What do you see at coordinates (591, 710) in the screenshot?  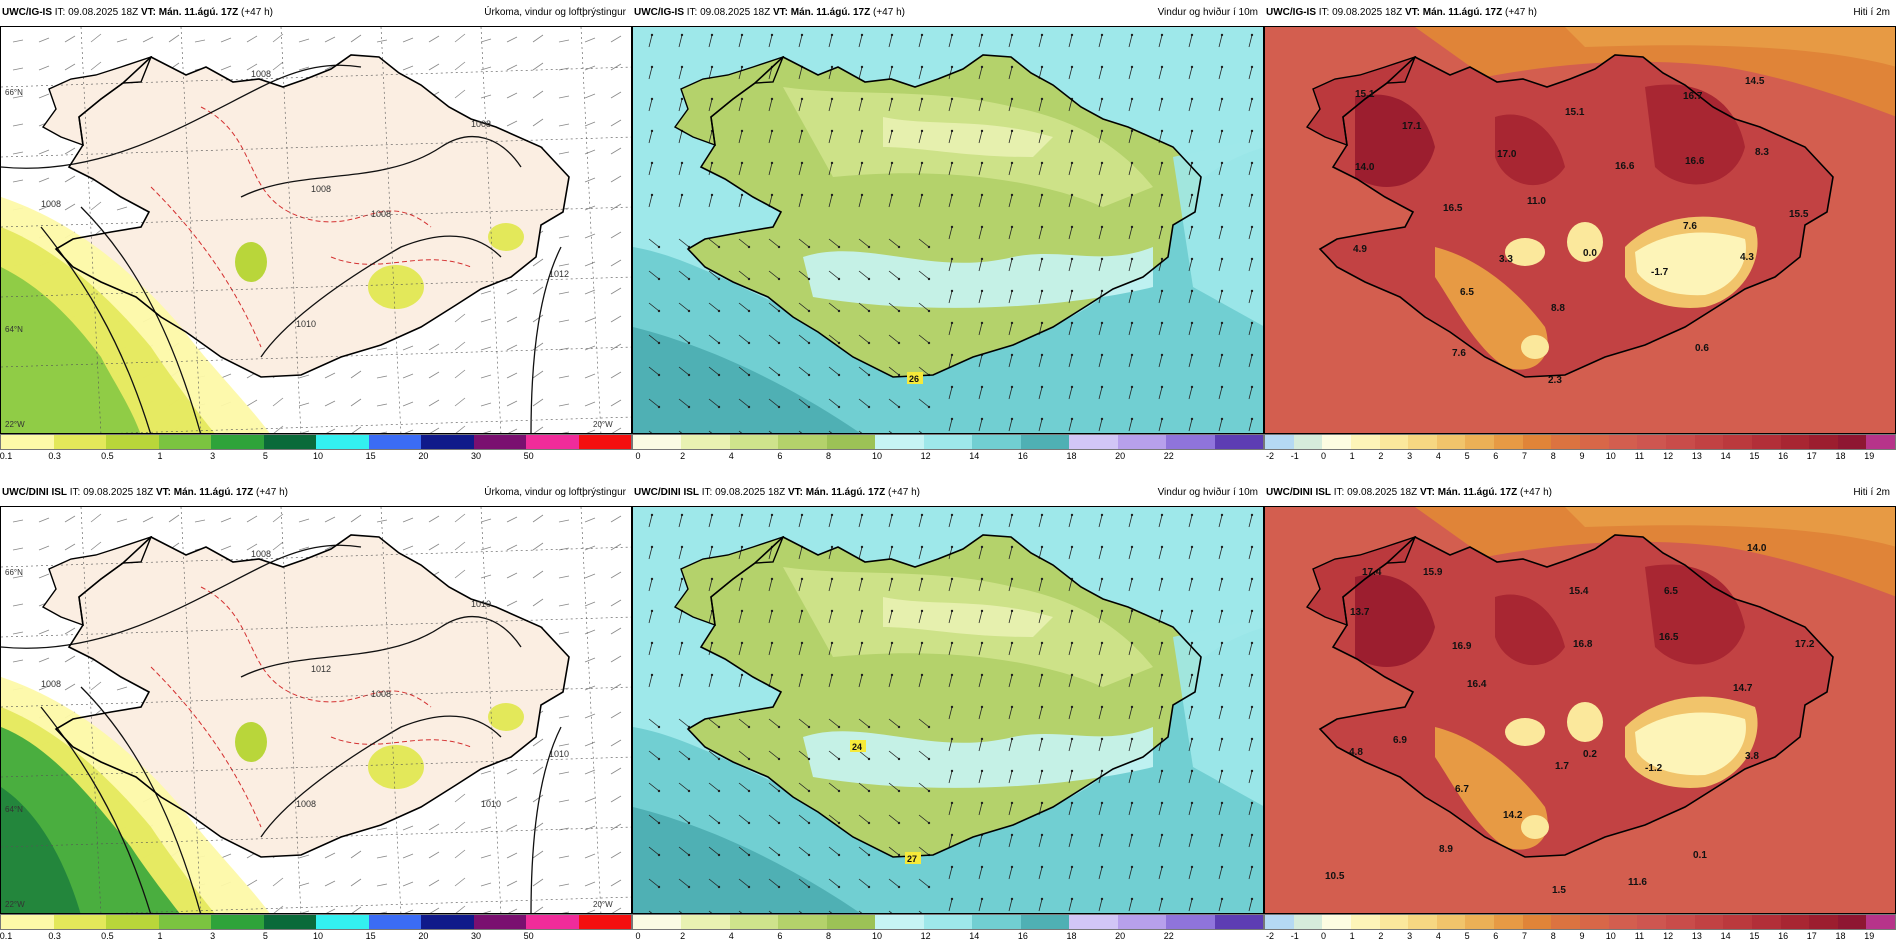 I see `grid-line` at bounding box center [591, 710].